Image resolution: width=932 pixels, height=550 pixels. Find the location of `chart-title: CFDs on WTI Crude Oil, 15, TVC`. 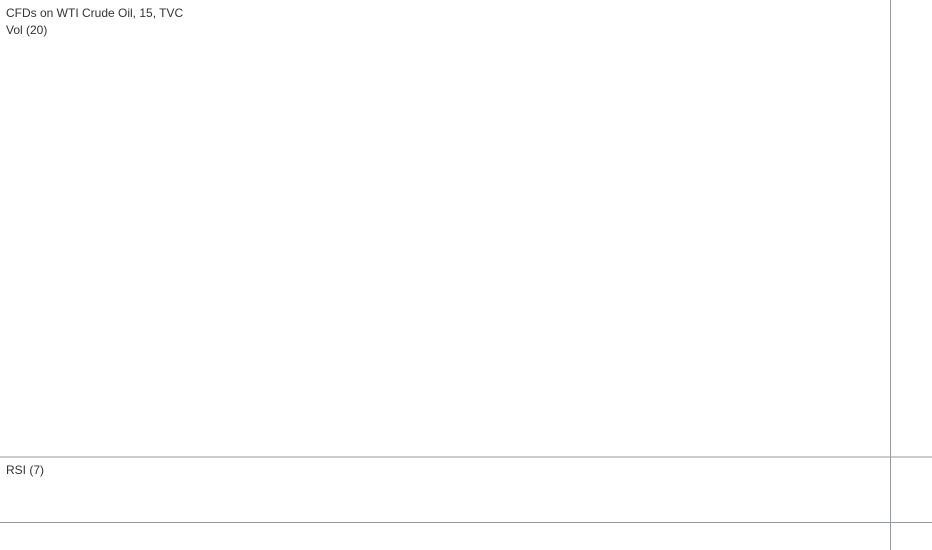

chart-title: CFDs on WTI Crude Oil, 15, TVC is located at coordinates (94, 13).